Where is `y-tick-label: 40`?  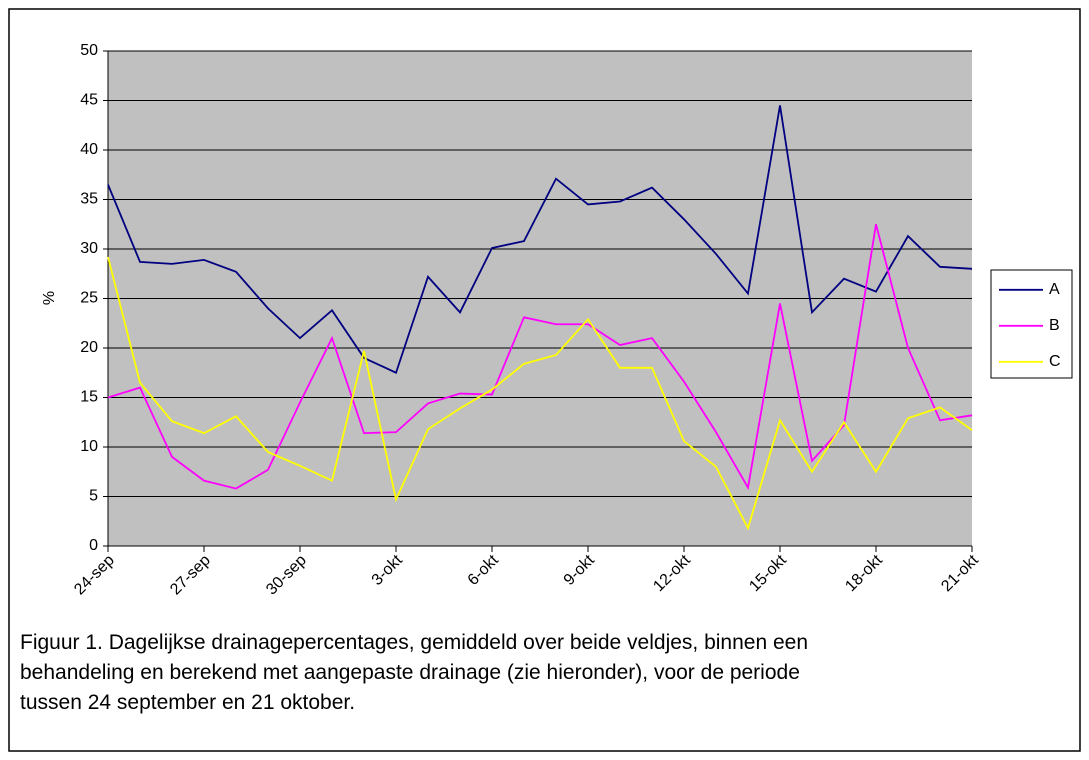
y-tick-label: 40 is located at coordinates (89, 149).